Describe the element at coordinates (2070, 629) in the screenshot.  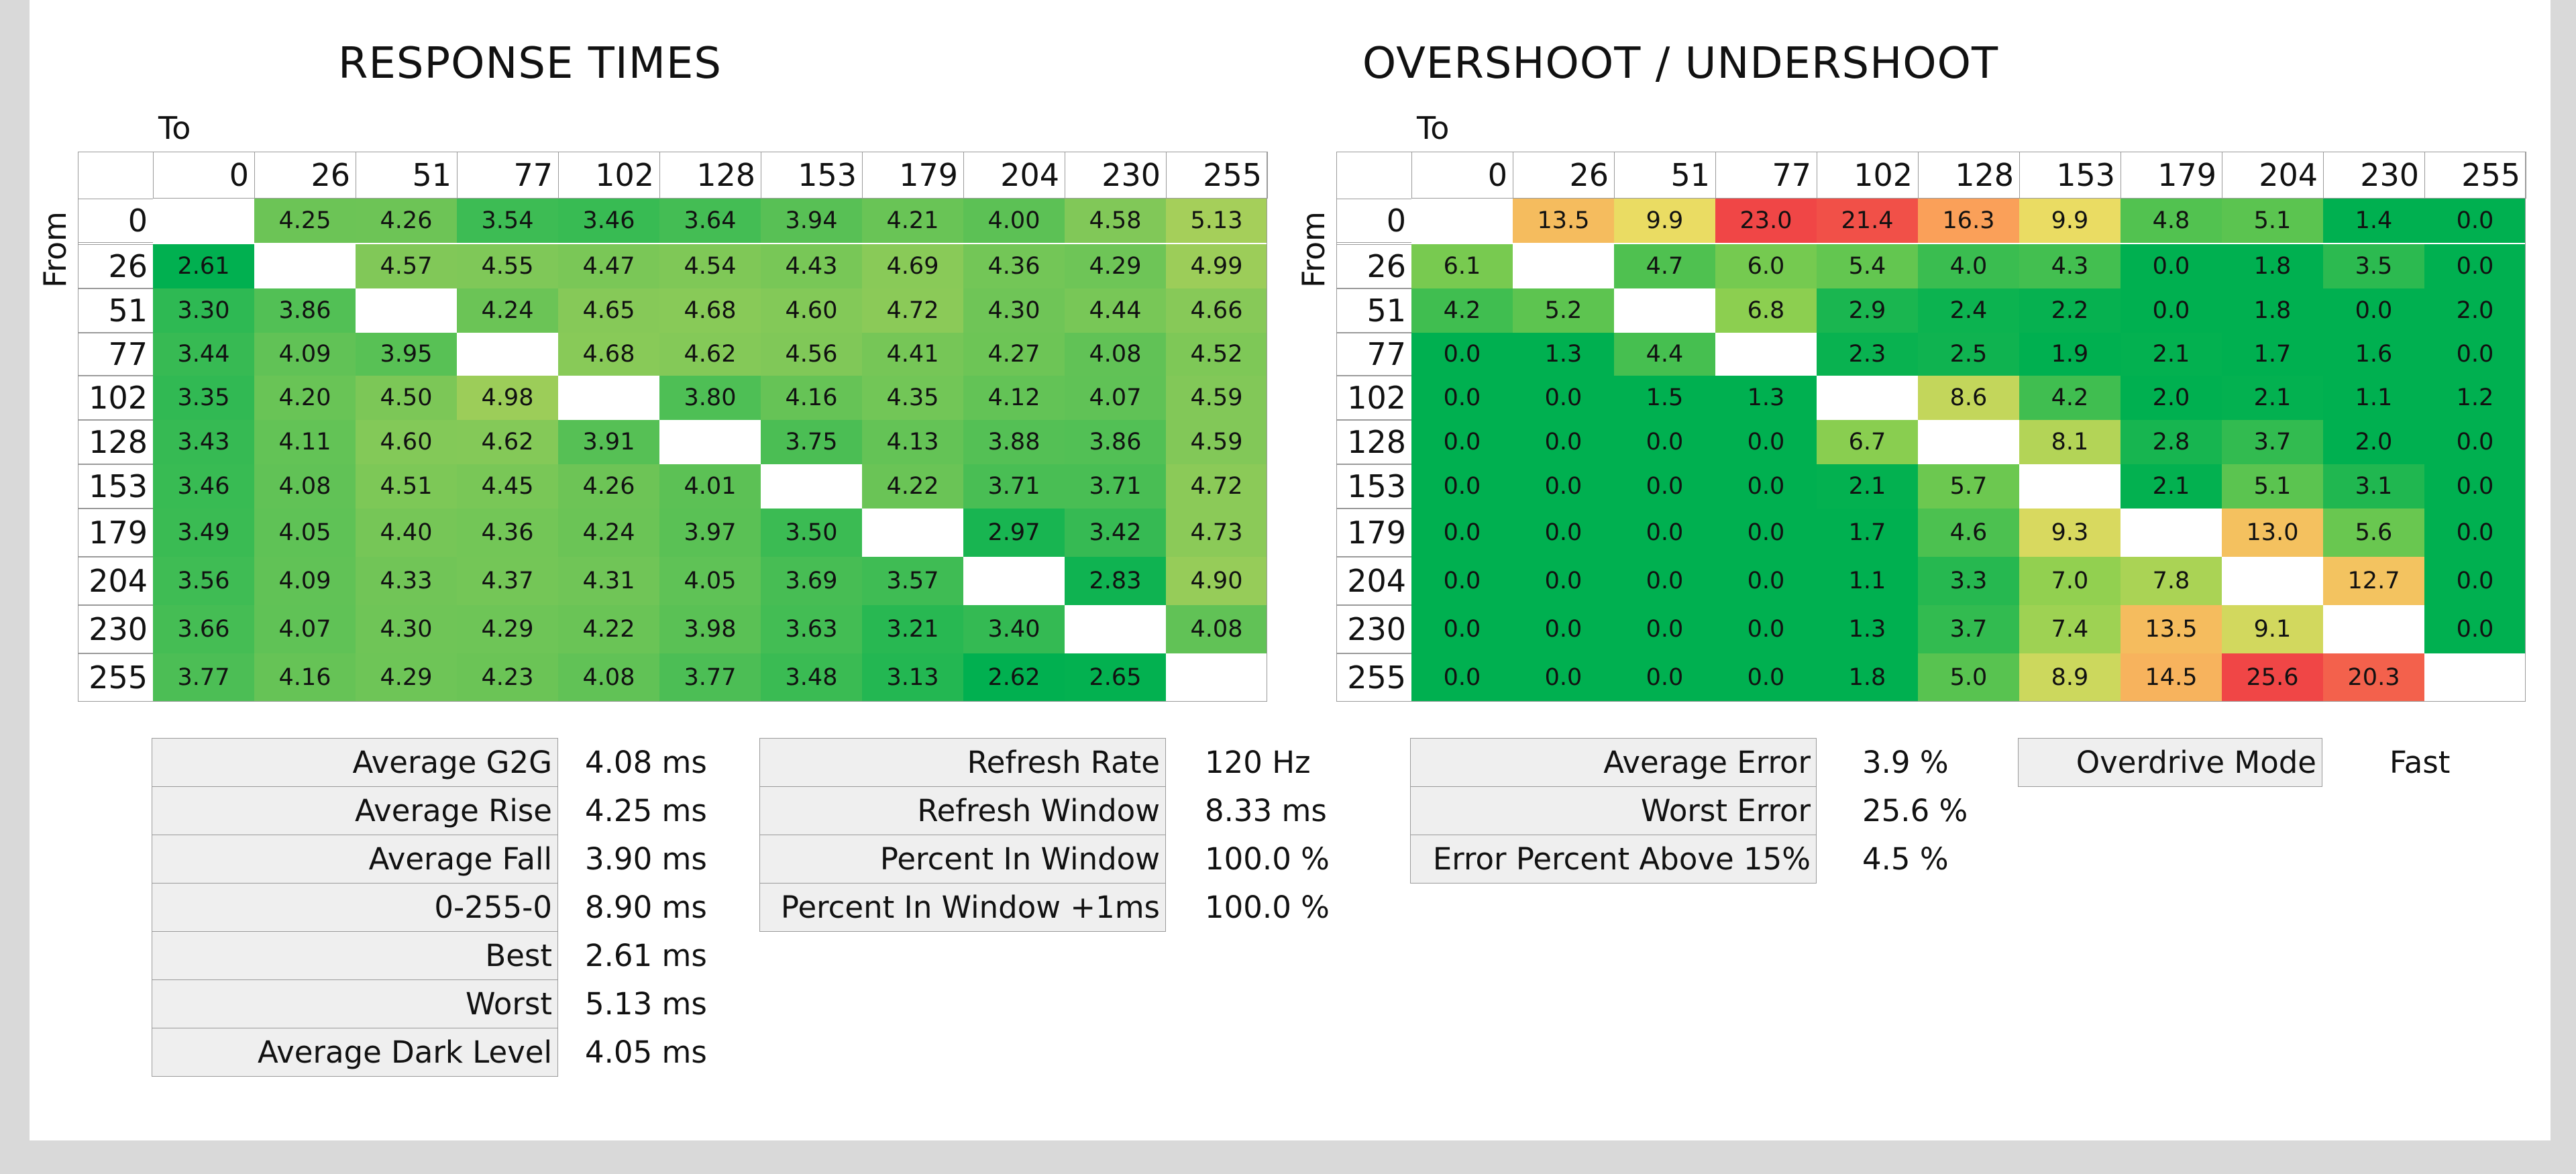
I see `os-cell: 7.4` at that location.